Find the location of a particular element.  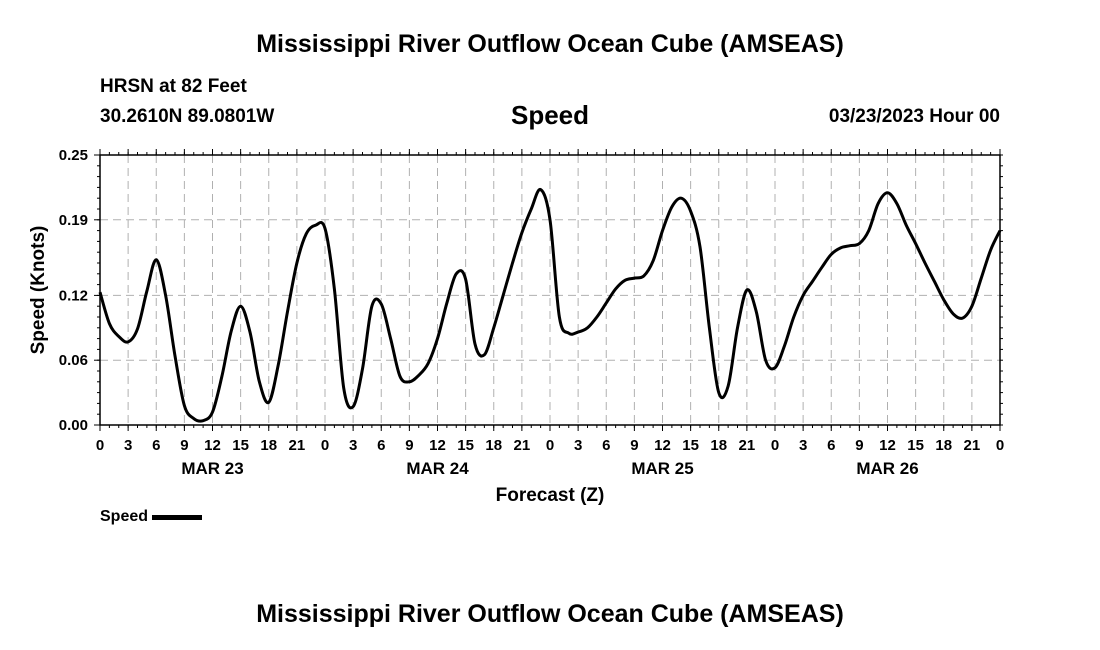

day-label: MAR 24 is located at coordinates (437, 468).